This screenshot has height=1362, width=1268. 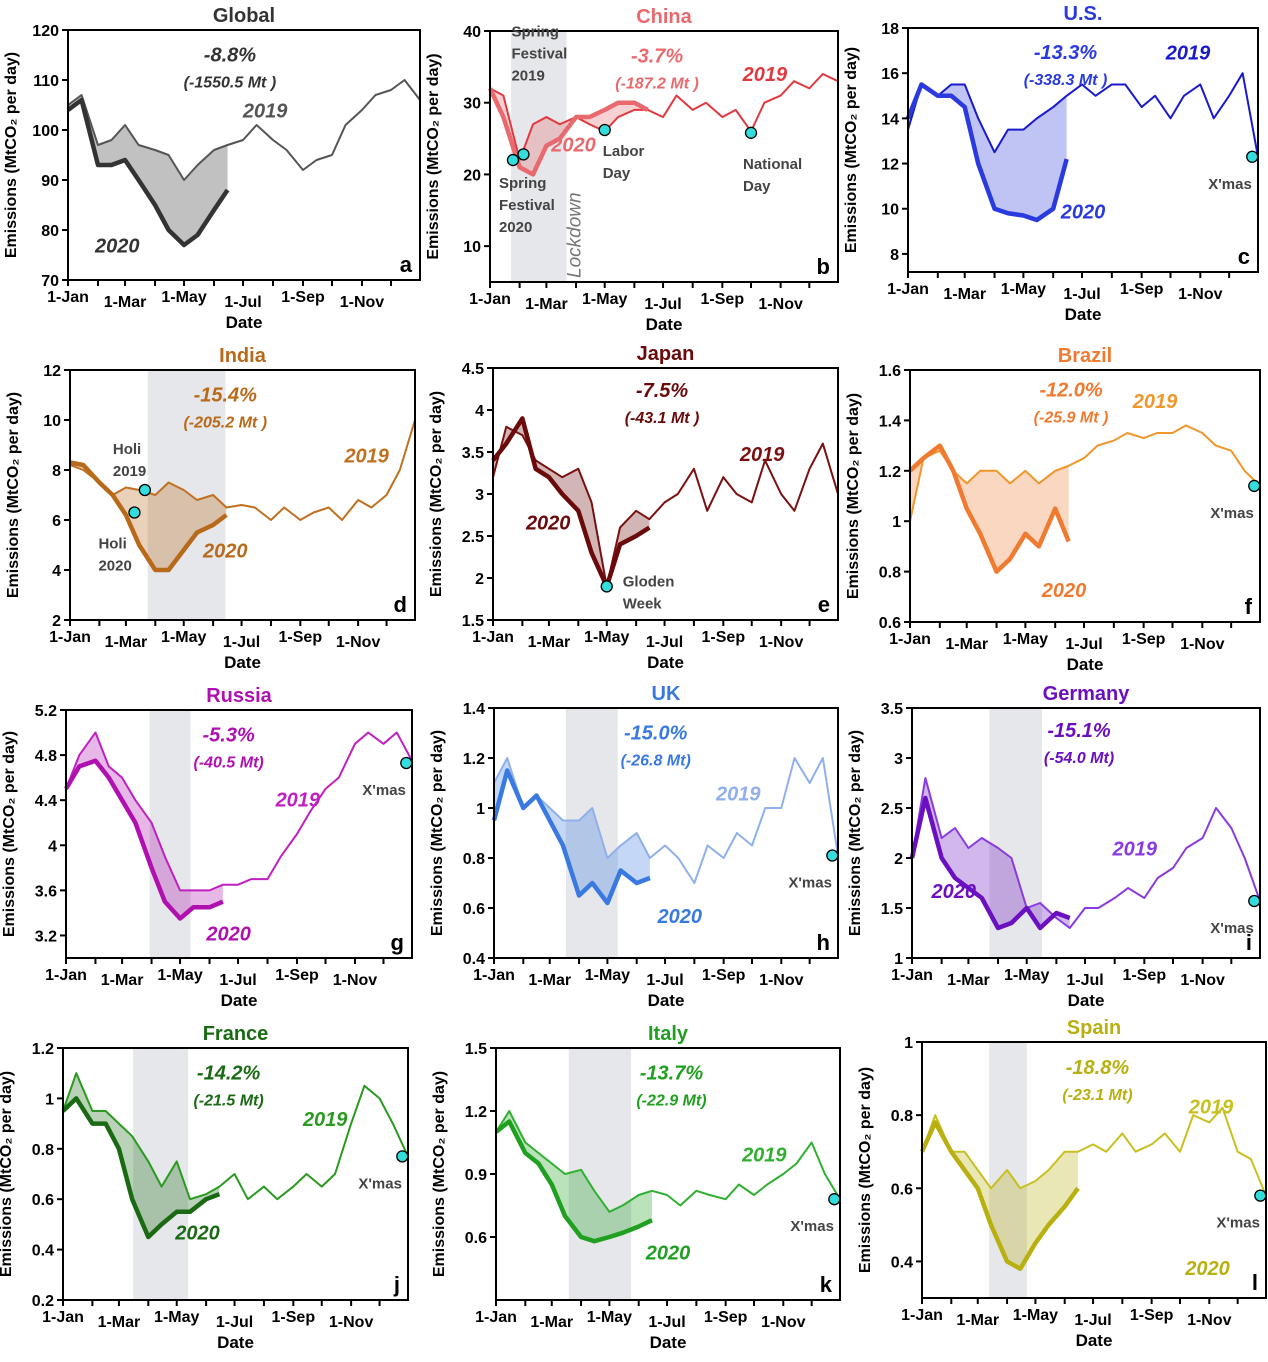 What do you see at coordinates (229, 1074) in the screenshot?
I see `change-percent: -14.2%` at bounding box center [229, 1074].